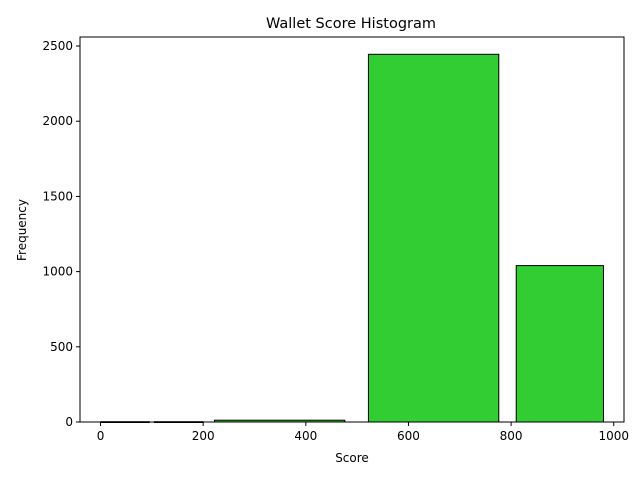 The width and height of the screenshot is (640, 480). What do you see at coordinates (69, 422) in the screenshot?
I see `y-tick-label: 0` at bounding box center [69, 422].